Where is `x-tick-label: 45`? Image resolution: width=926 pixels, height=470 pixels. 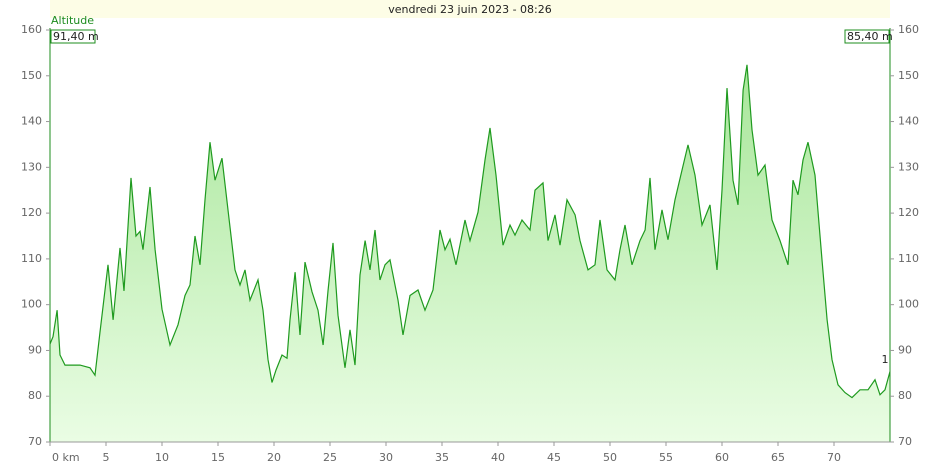 x-tick-label: 45 is located at coordinates (554, 457).